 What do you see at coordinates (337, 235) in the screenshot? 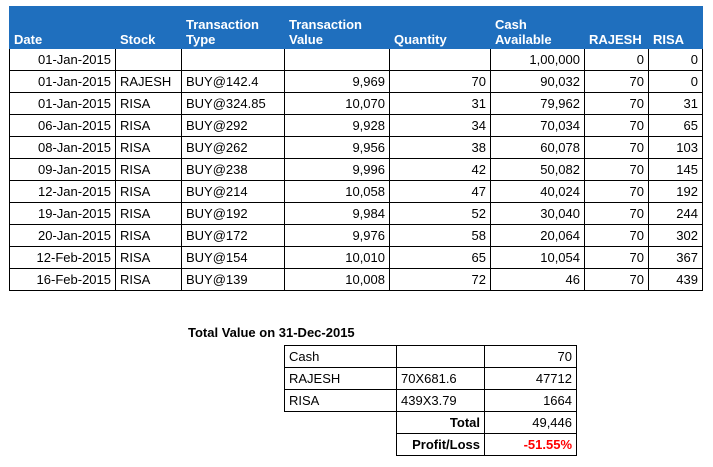
I see `cell-value: 9,976` at bounding box center [337, 235].